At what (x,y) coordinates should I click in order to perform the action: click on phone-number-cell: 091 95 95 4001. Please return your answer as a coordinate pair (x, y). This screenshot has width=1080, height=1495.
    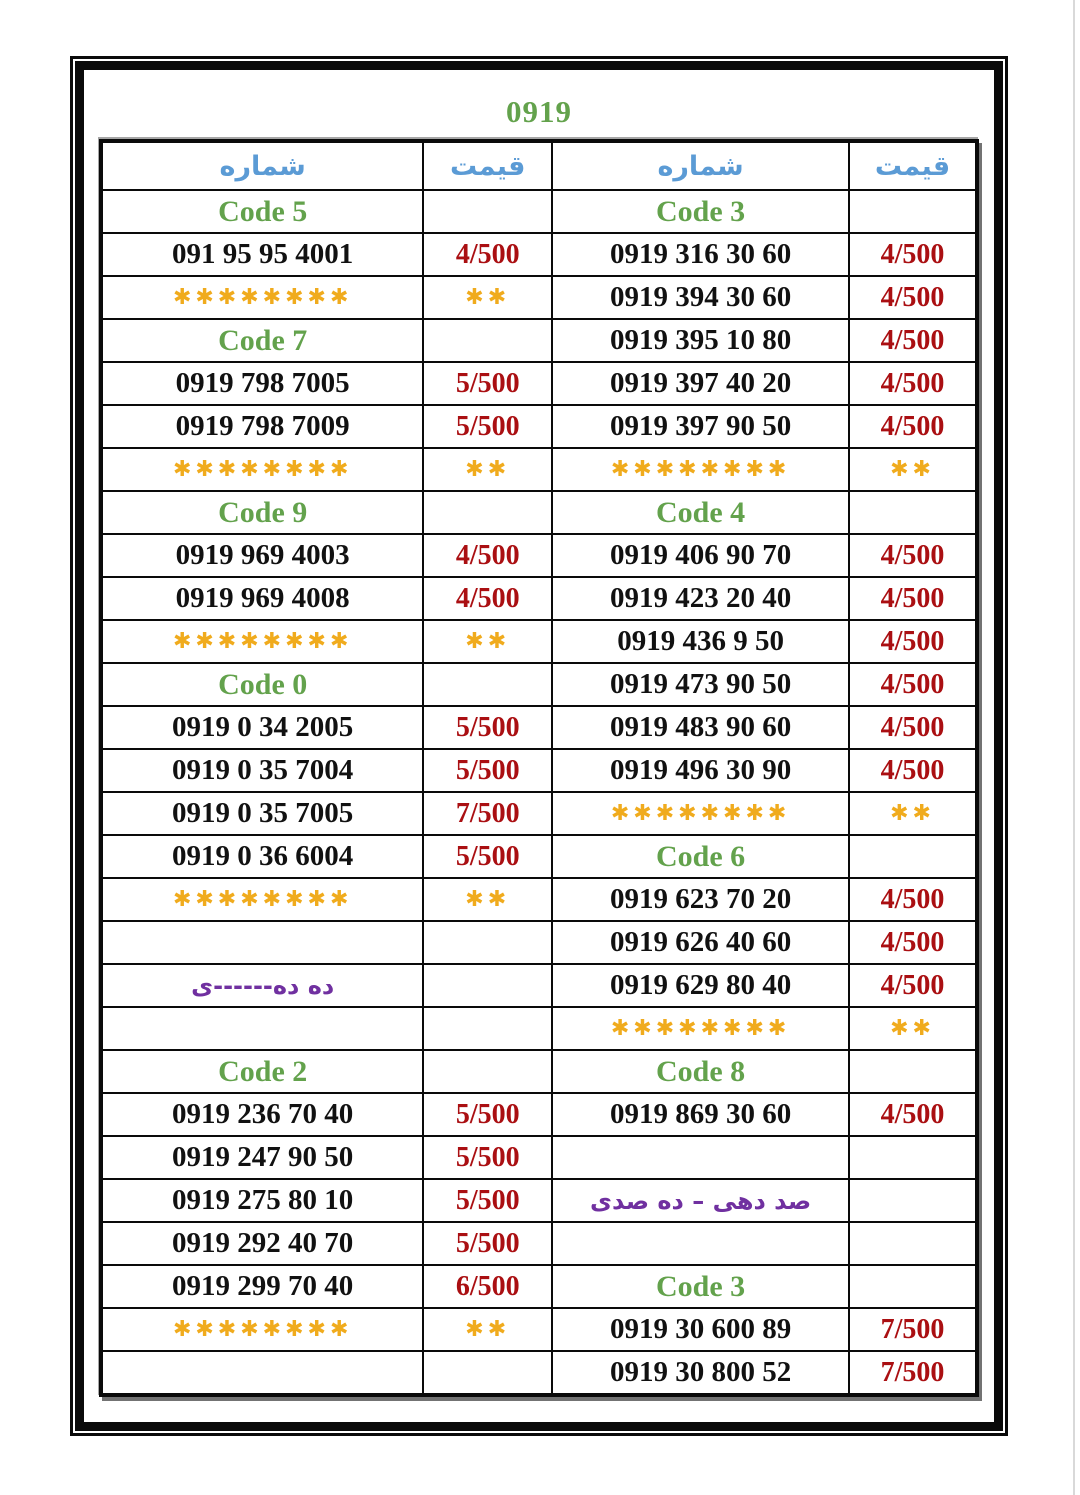
    Looking at the image, I should click on (262, 254).